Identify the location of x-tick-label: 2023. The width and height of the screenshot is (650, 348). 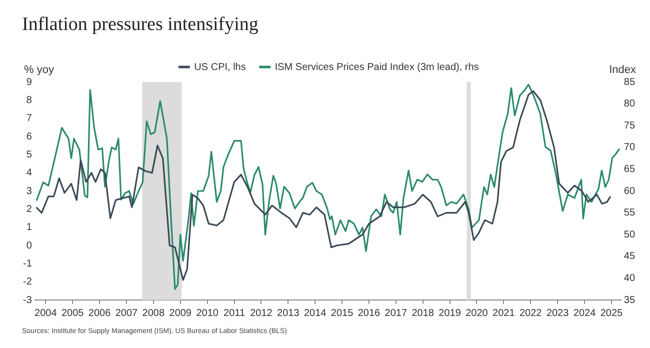
(558, 313).